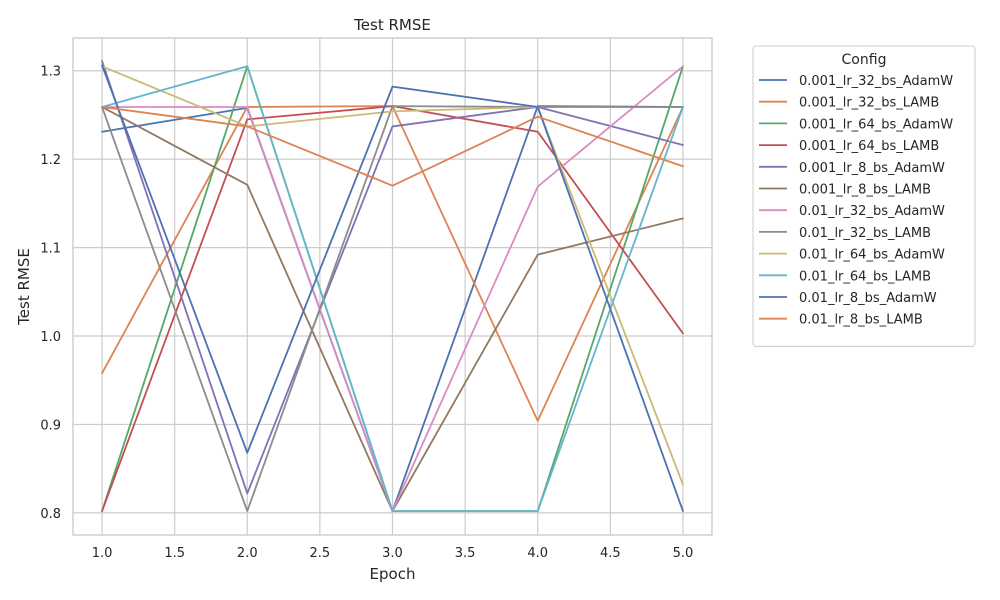 The width and height of the screenshot is (1000, 600). Describe the element at coordinates (876, 124) in the screenshot. I see `legend-label: 0.001_lr_64_bs_AdamW` at that location.